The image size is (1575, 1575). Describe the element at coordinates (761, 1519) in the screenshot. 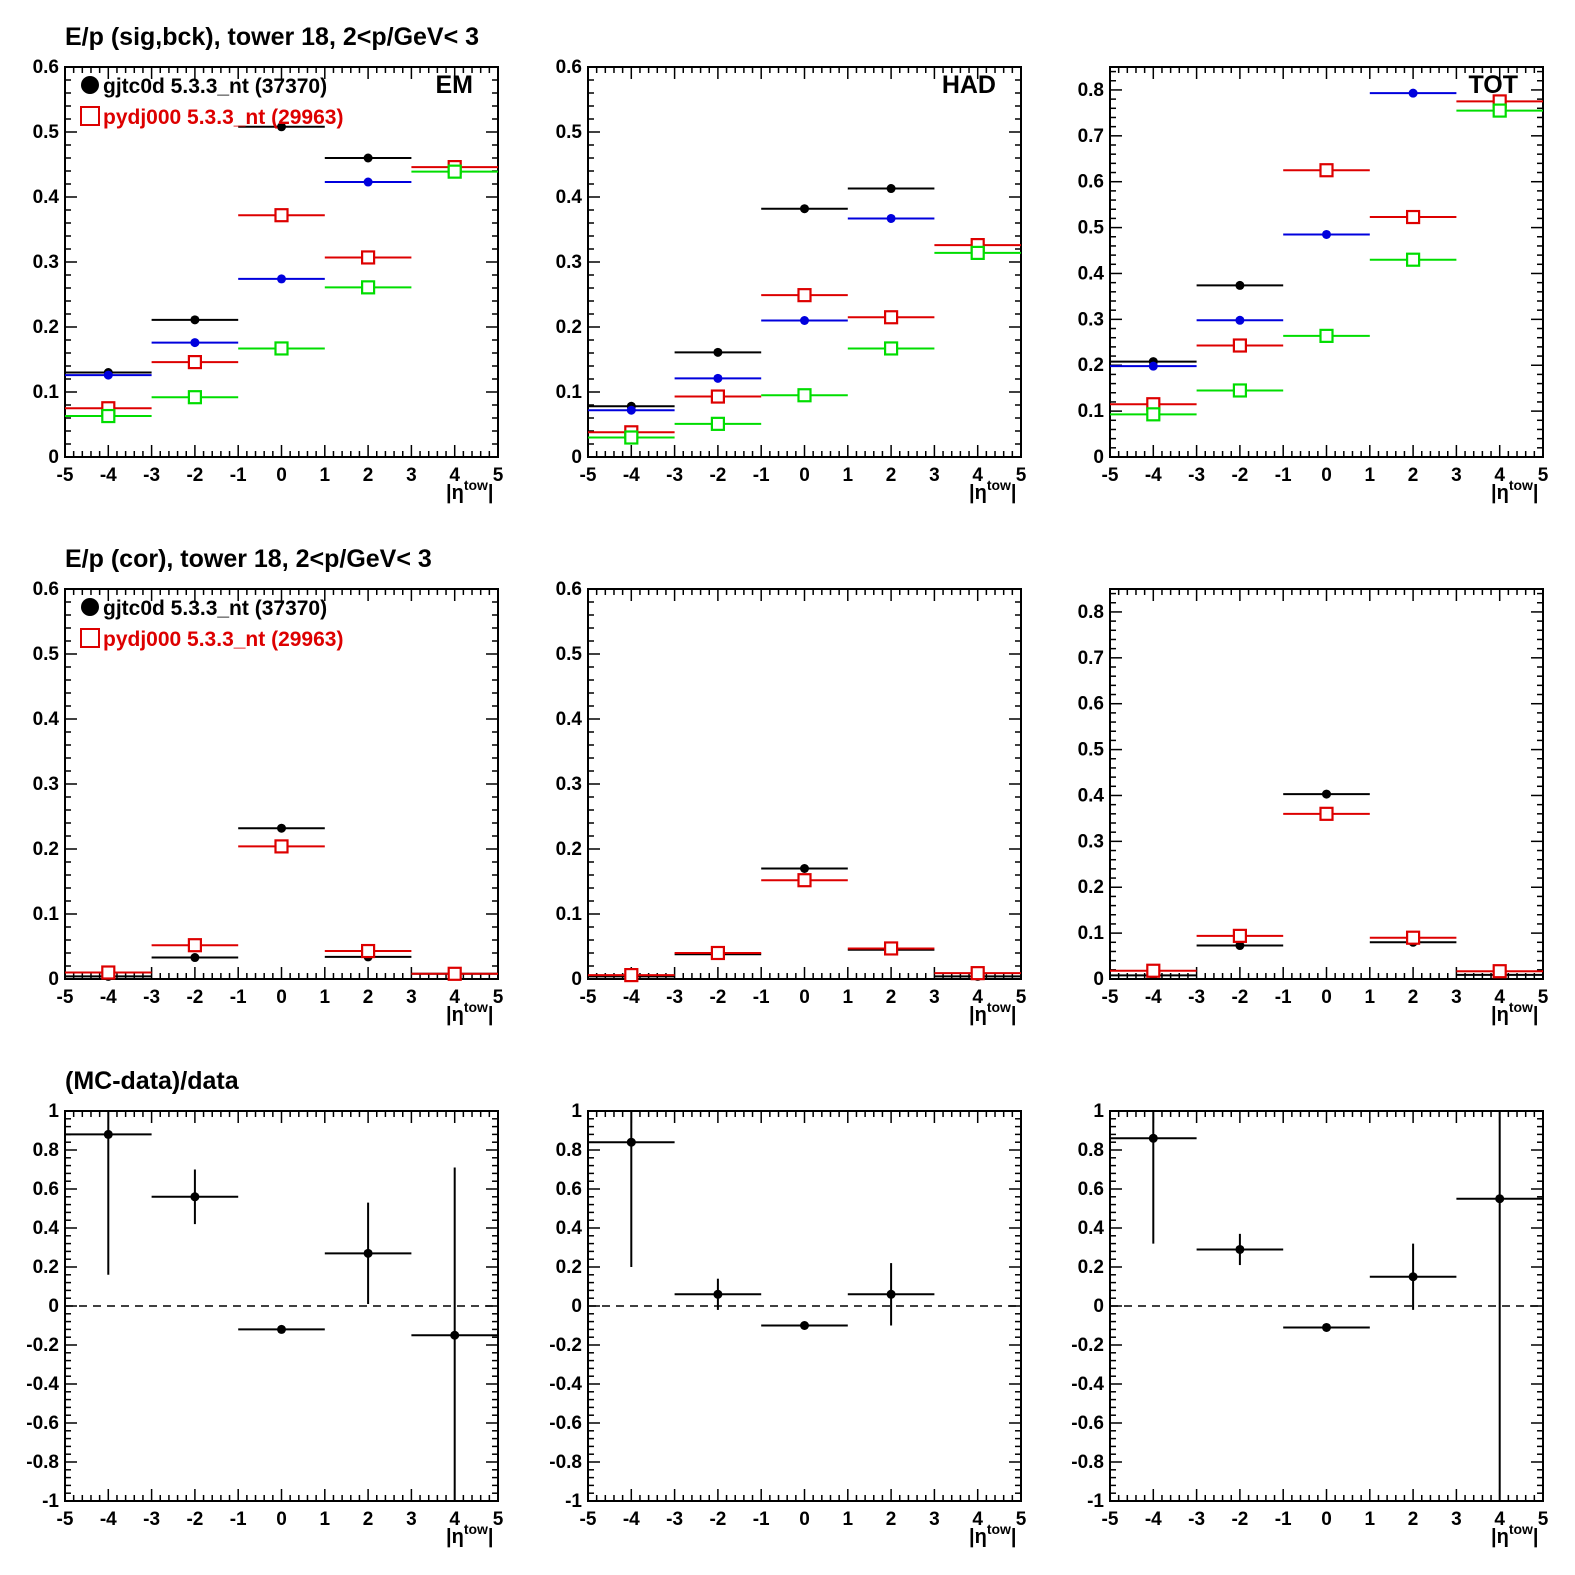

I see `x-tick-label: -1` at that location.